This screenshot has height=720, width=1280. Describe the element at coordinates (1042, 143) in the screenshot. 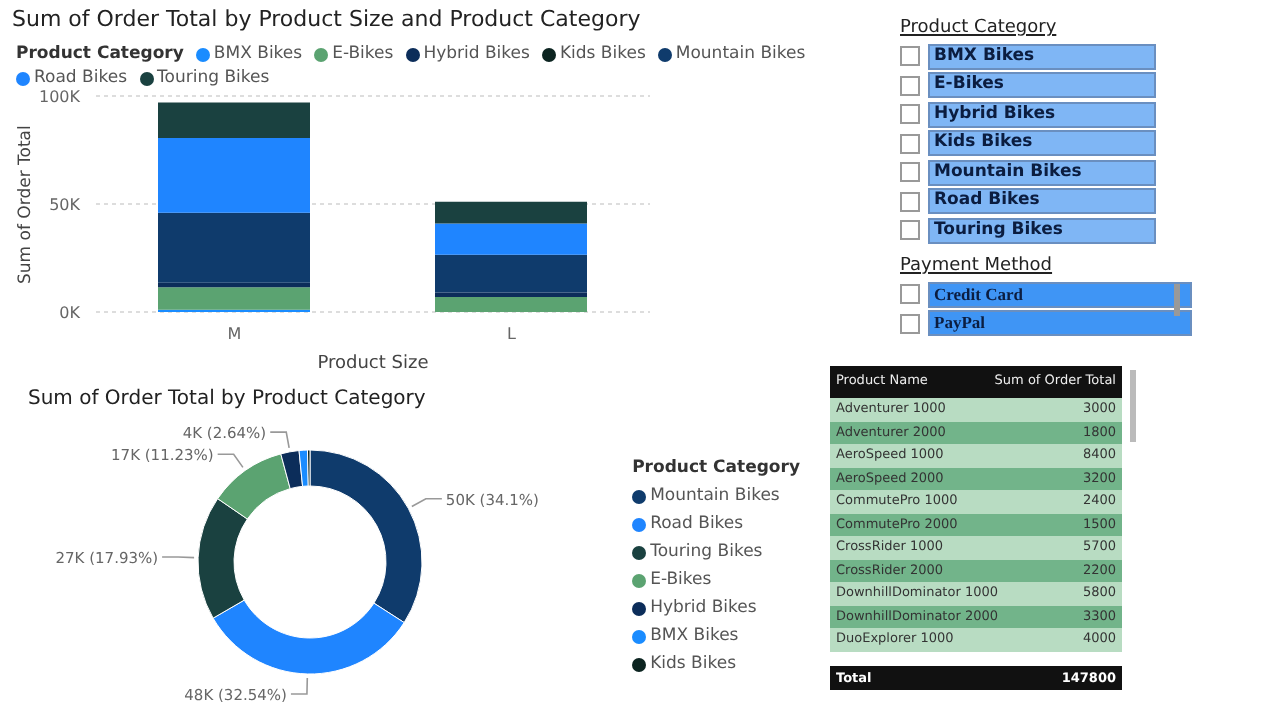

I see `category-label: Kids Bikes` at that location.